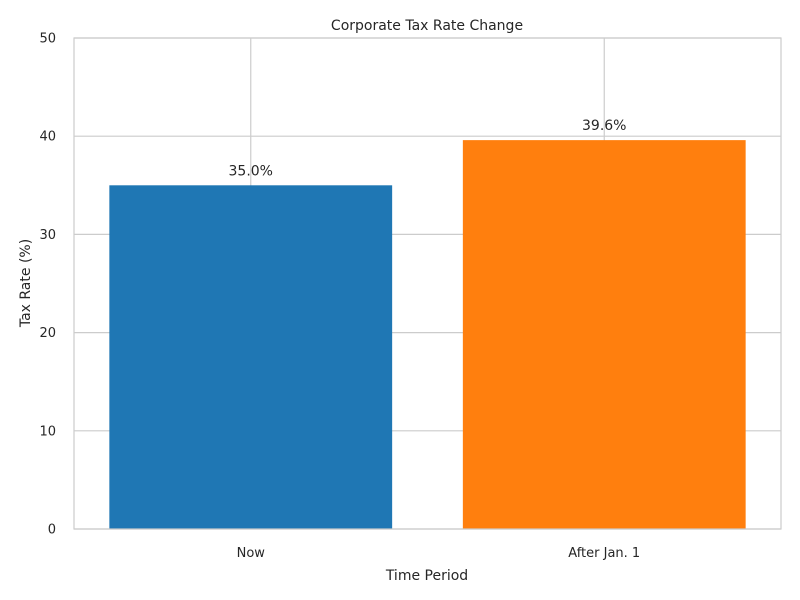 This screenshot has width=800, height=600. Describe the element at coordinates (427, 26) in the screenshot. I see `chart-title: Corporate Tax Rate Change` at that location.